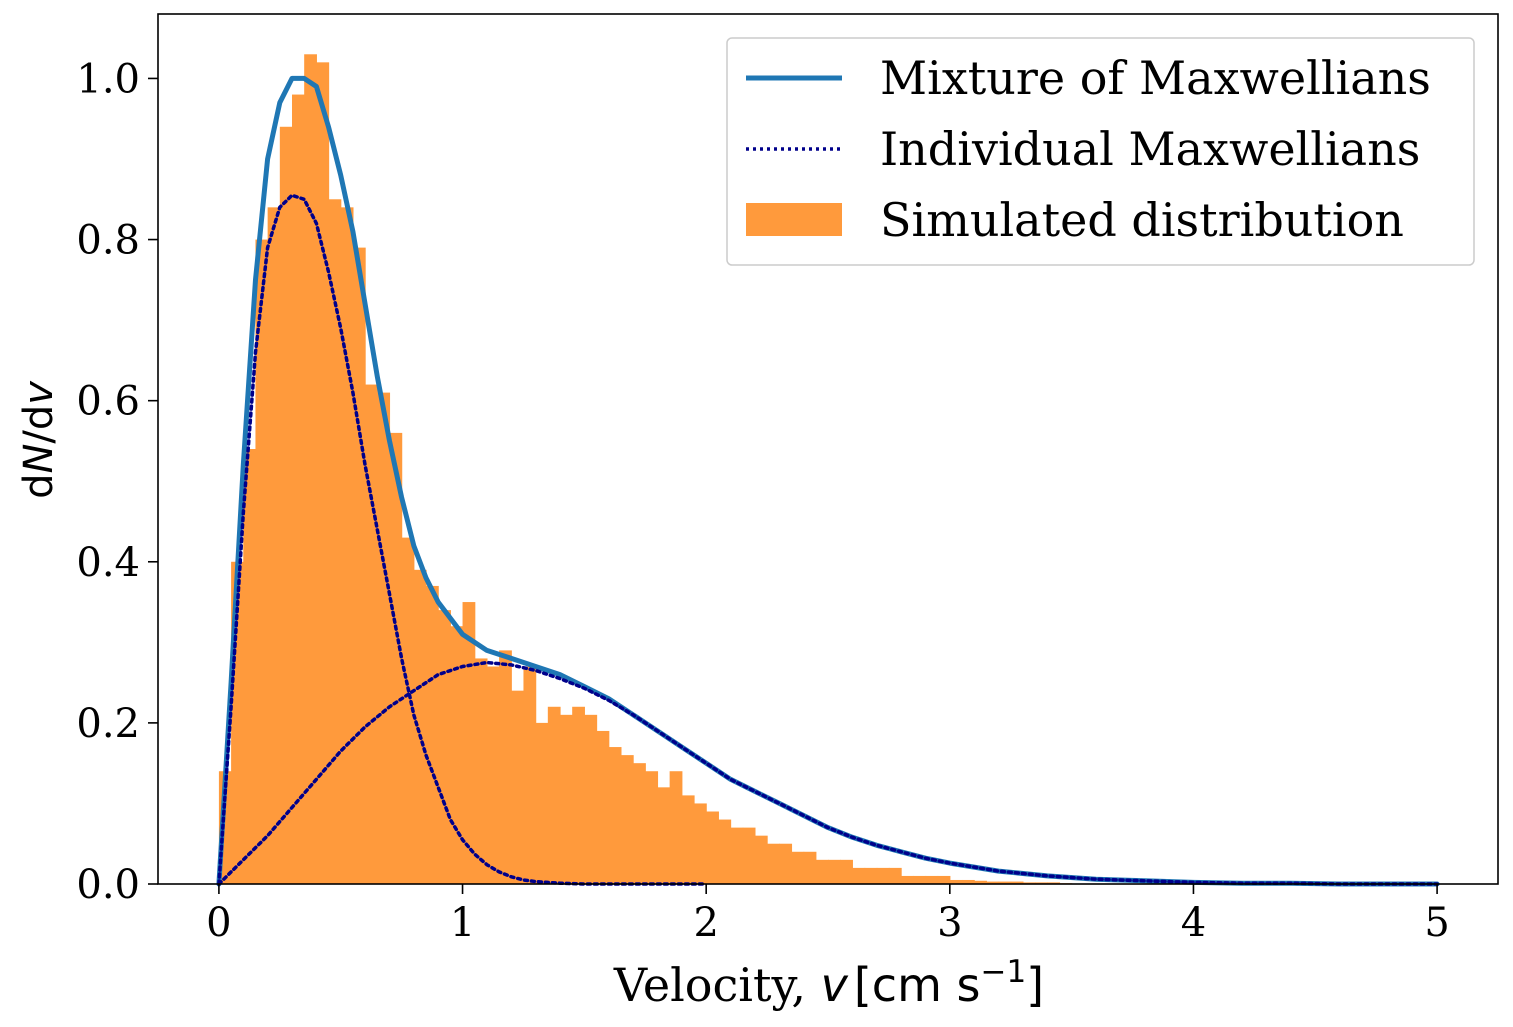 Image resolution: width=1513 pixels, height=1027 pixels. What do you see at coordinates (1193, 923) in the screenshot?
I see `x-tick-label: 4` at bounding box center [1193, 923].